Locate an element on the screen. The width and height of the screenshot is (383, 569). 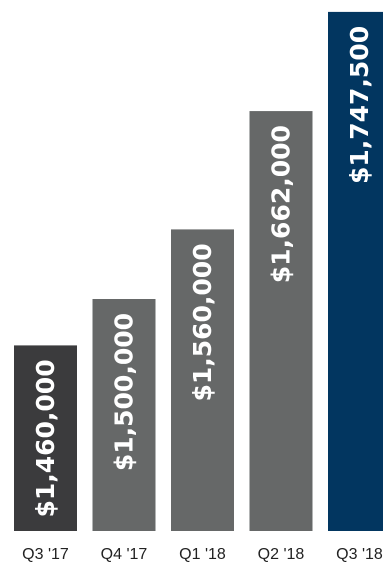
bar-value-label-1: $1,460,000 is located at coordinates (45, 438).